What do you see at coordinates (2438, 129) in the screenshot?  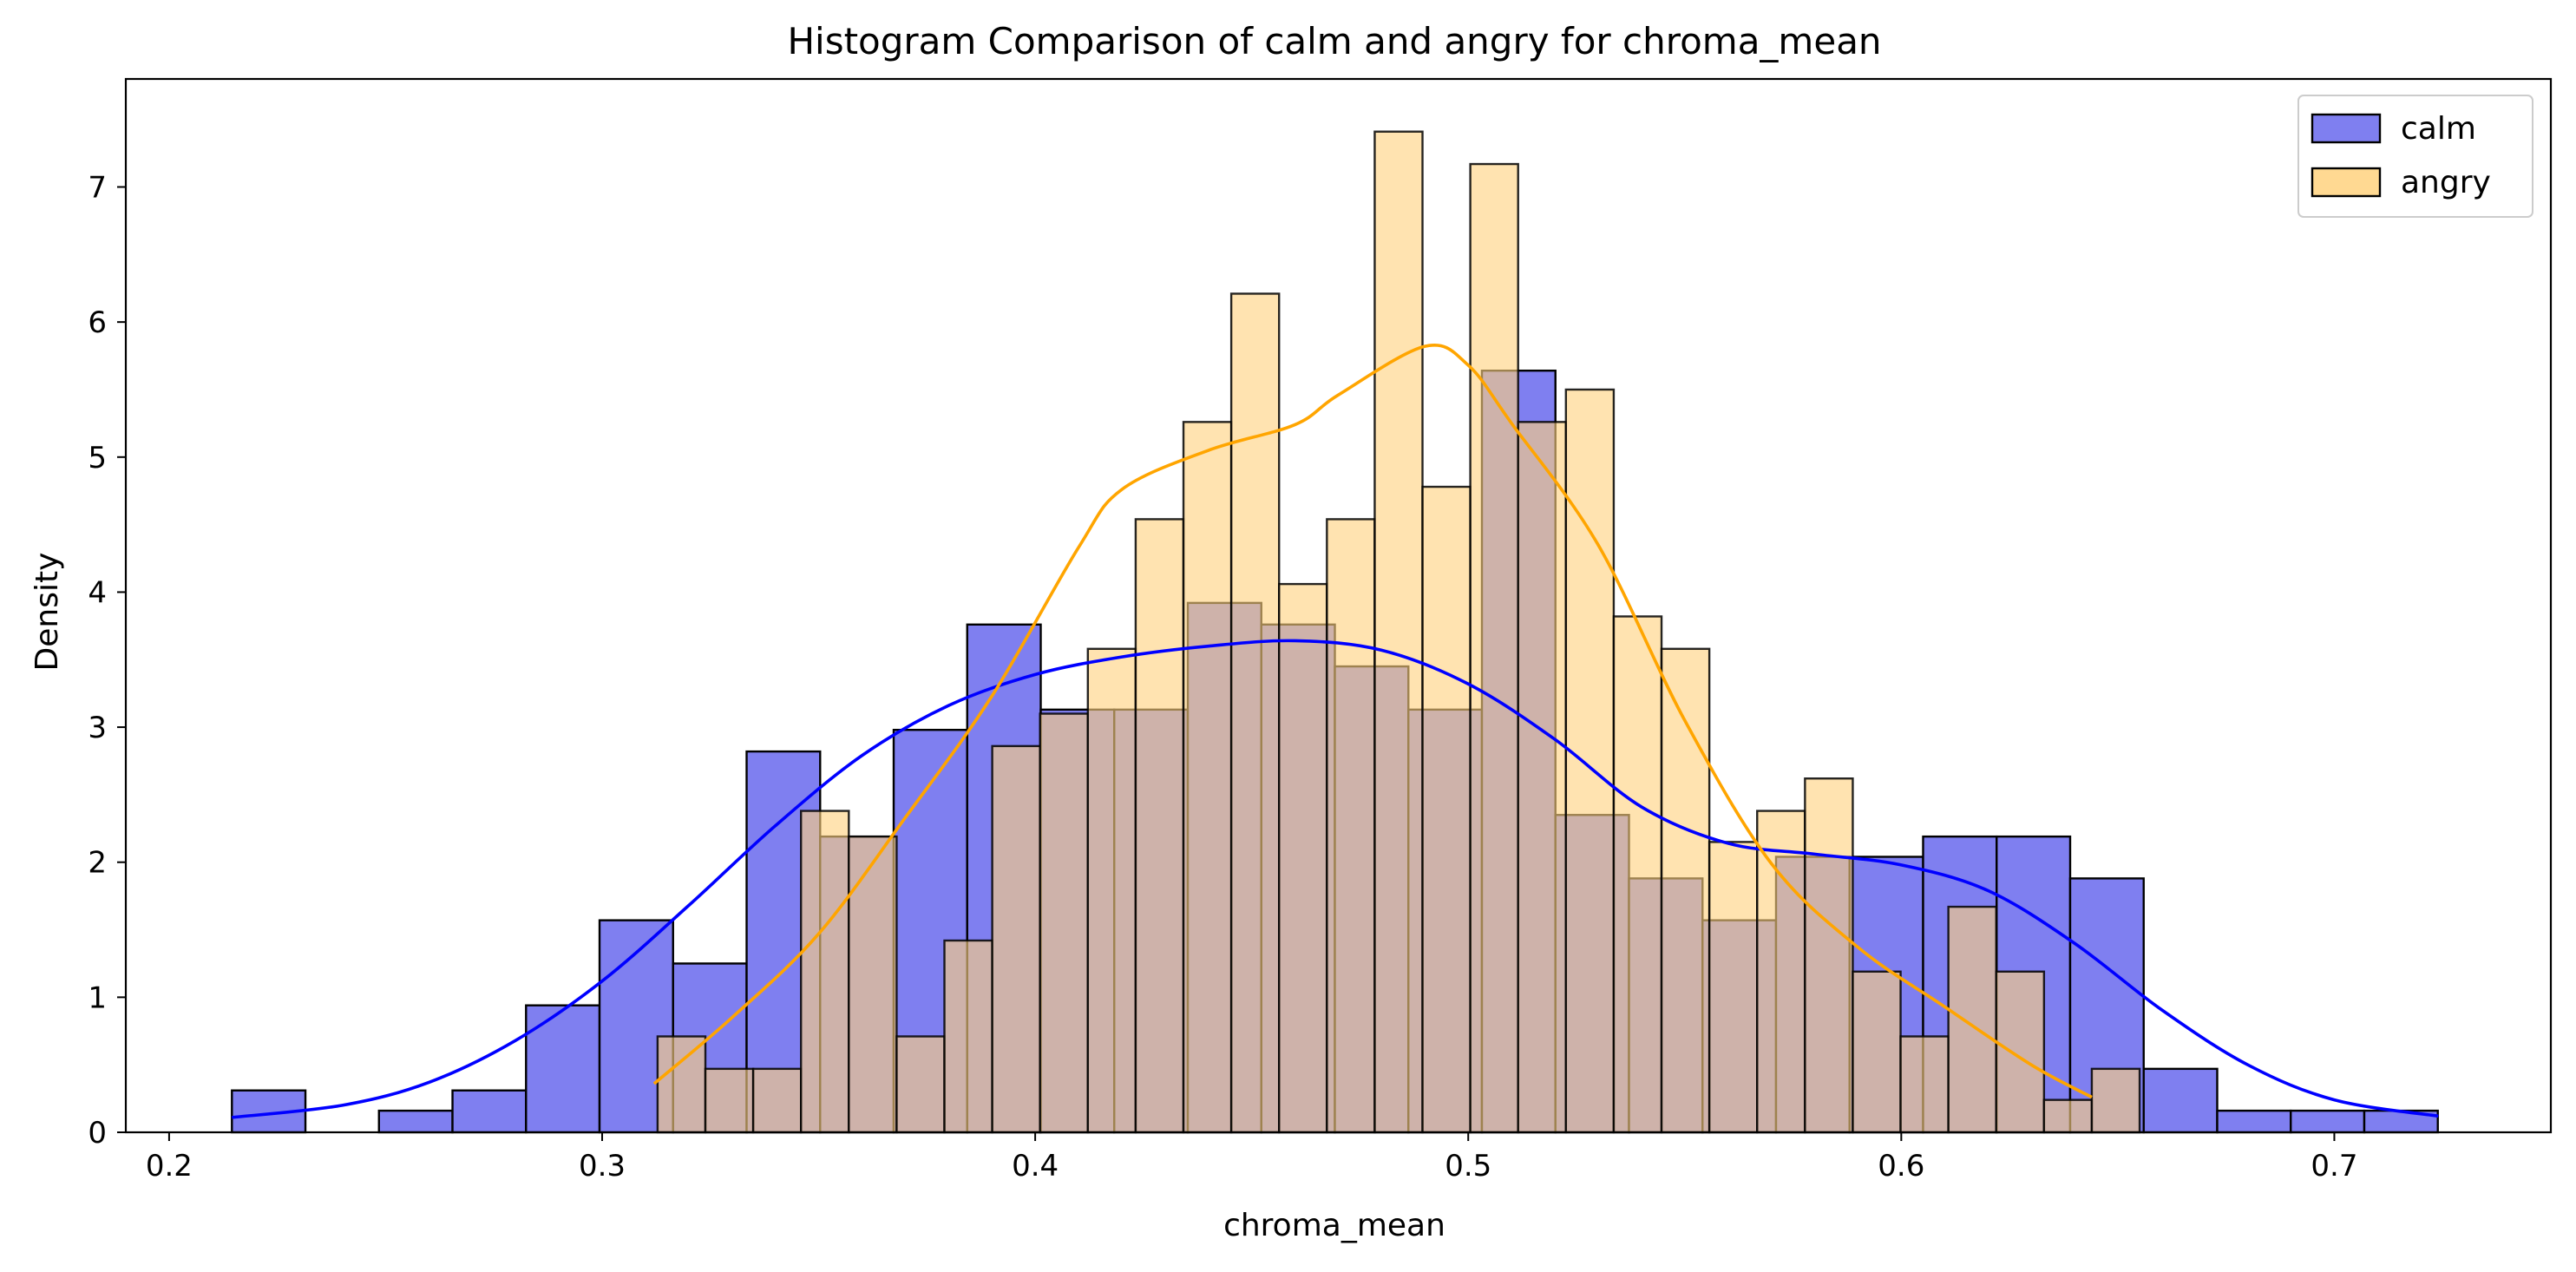 I see `legend-label-calm: calm` at bounding box center [2438, 129].